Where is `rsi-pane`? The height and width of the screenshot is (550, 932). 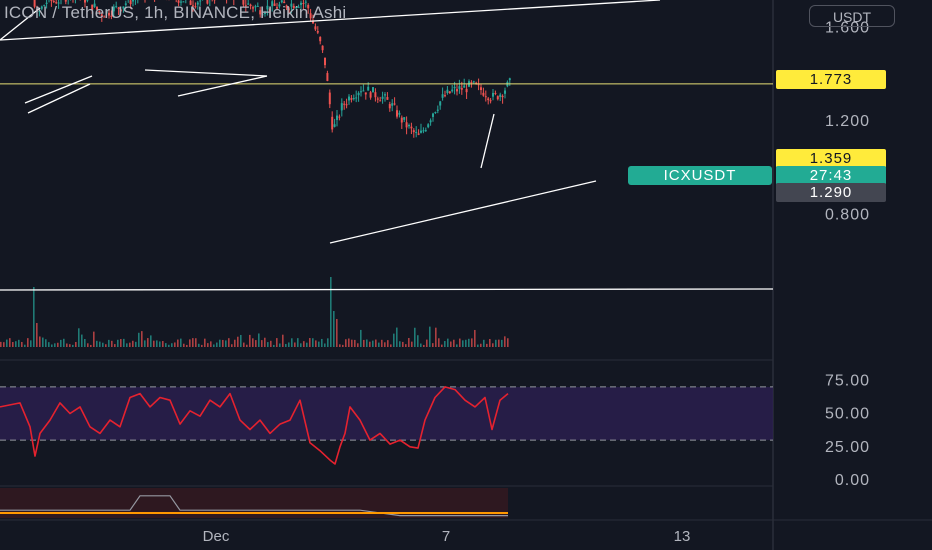
rsi-pane is located at coordinates (254, 425).